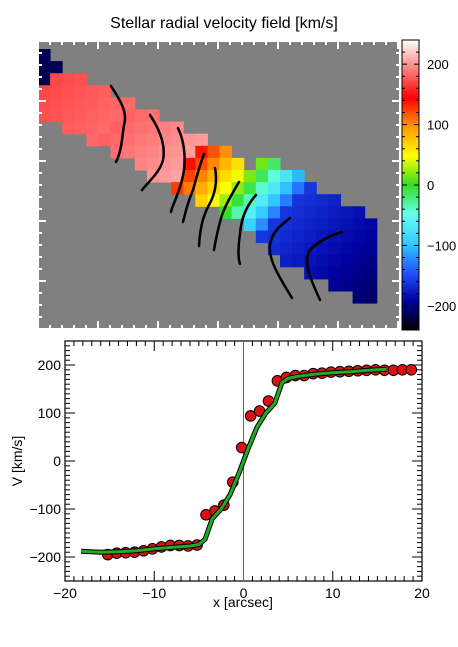 Image resolution: width=458 pixels, height=647 pixels. What do you see at coordinates (244, 593) in the screenshot?
I see `x-tick-label: 0` at bounding box center [244, 593].